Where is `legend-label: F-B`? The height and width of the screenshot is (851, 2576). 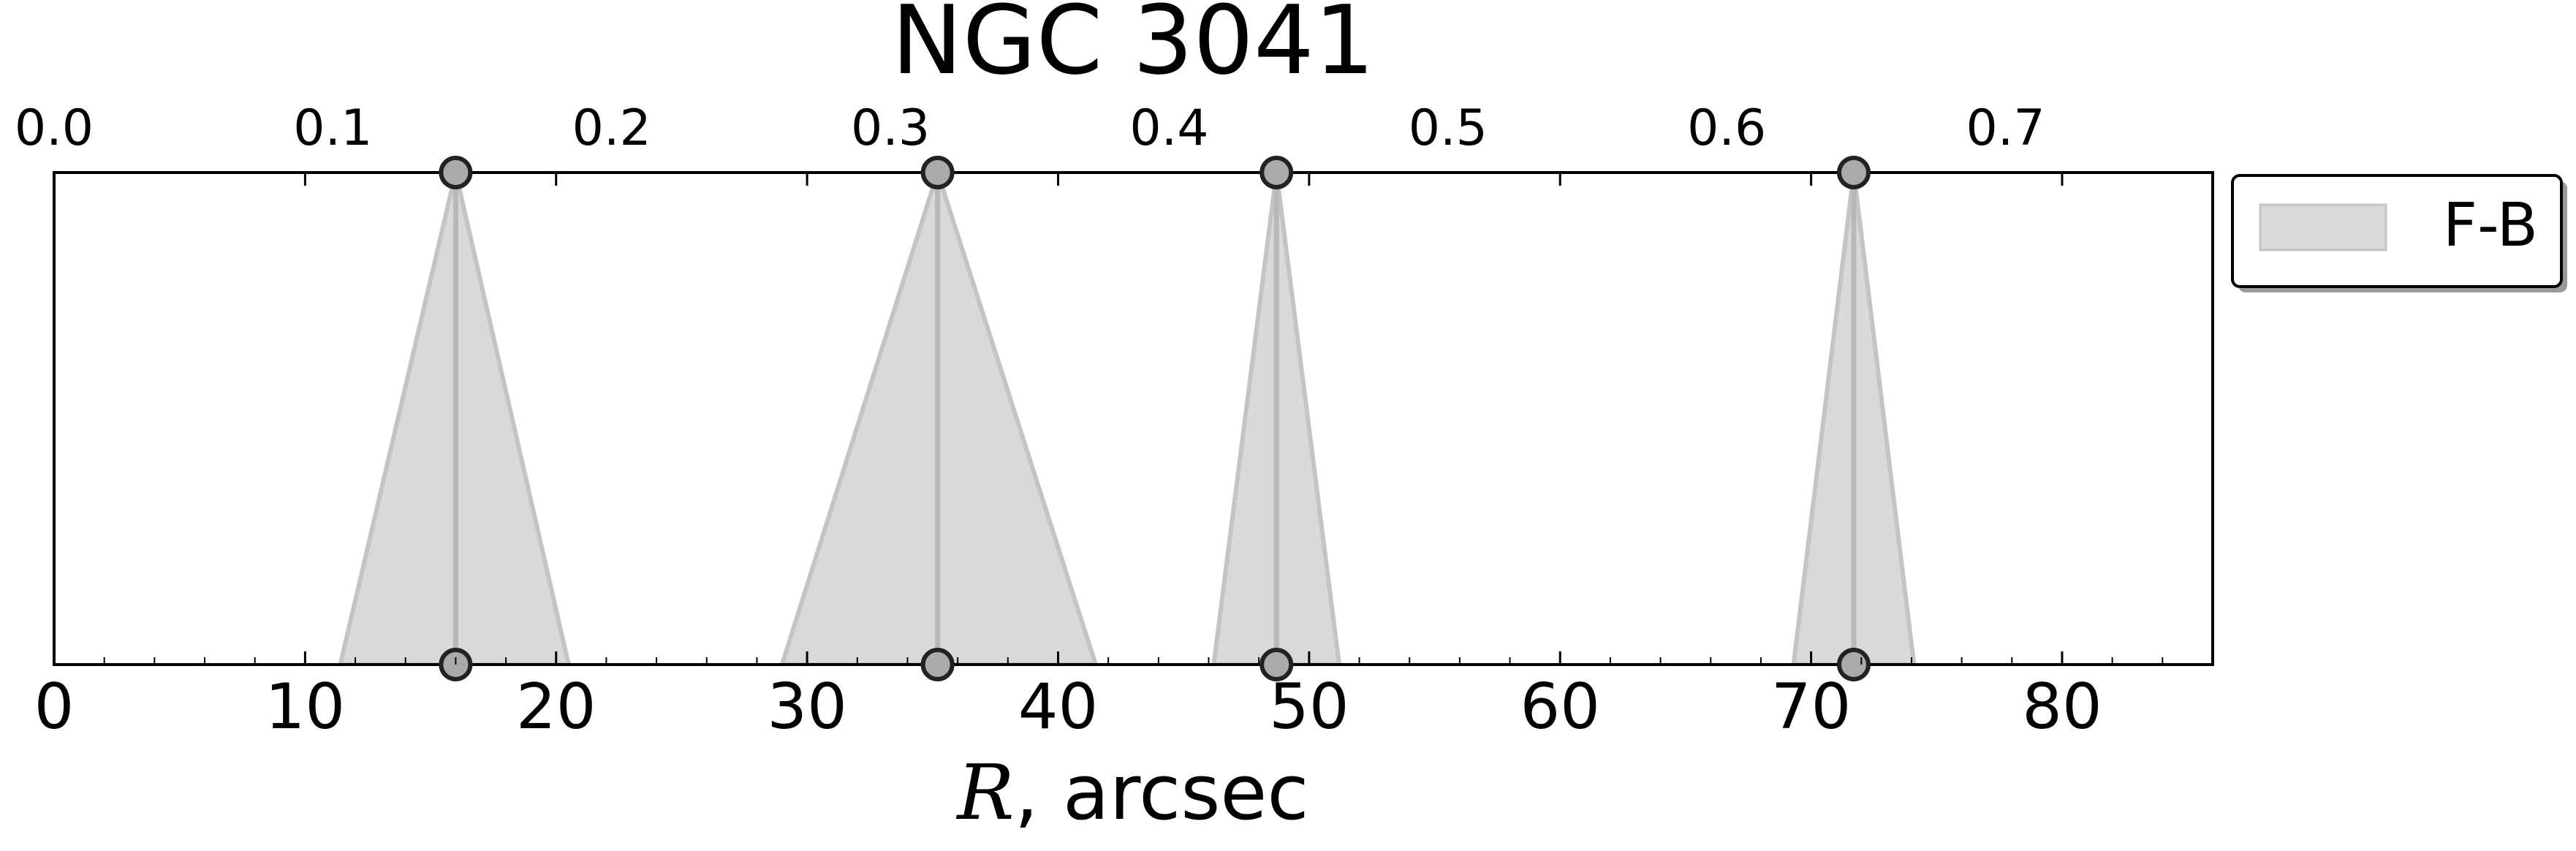
legend-label: F-B is located at coordinates (2490, 225).